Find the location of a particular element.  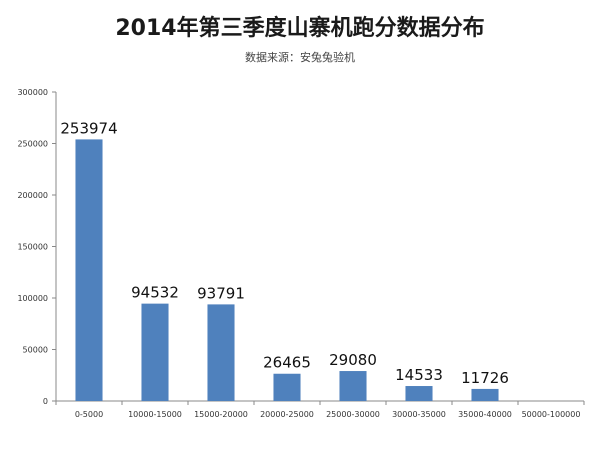

data-label: 253974 is located at coordinates (88, 128).